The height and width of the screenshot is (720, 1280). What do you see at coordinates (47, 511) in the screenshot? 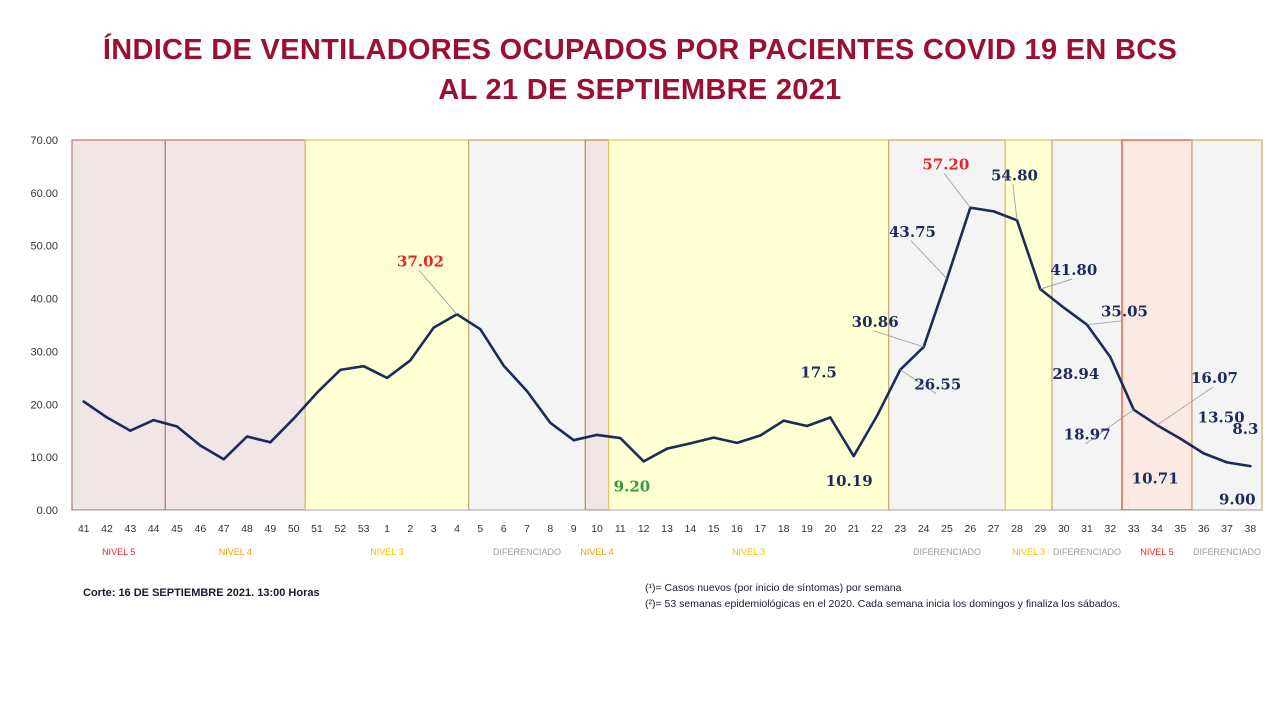
I see `y-tick-label: 0.00` at bounding box center [47, 511].